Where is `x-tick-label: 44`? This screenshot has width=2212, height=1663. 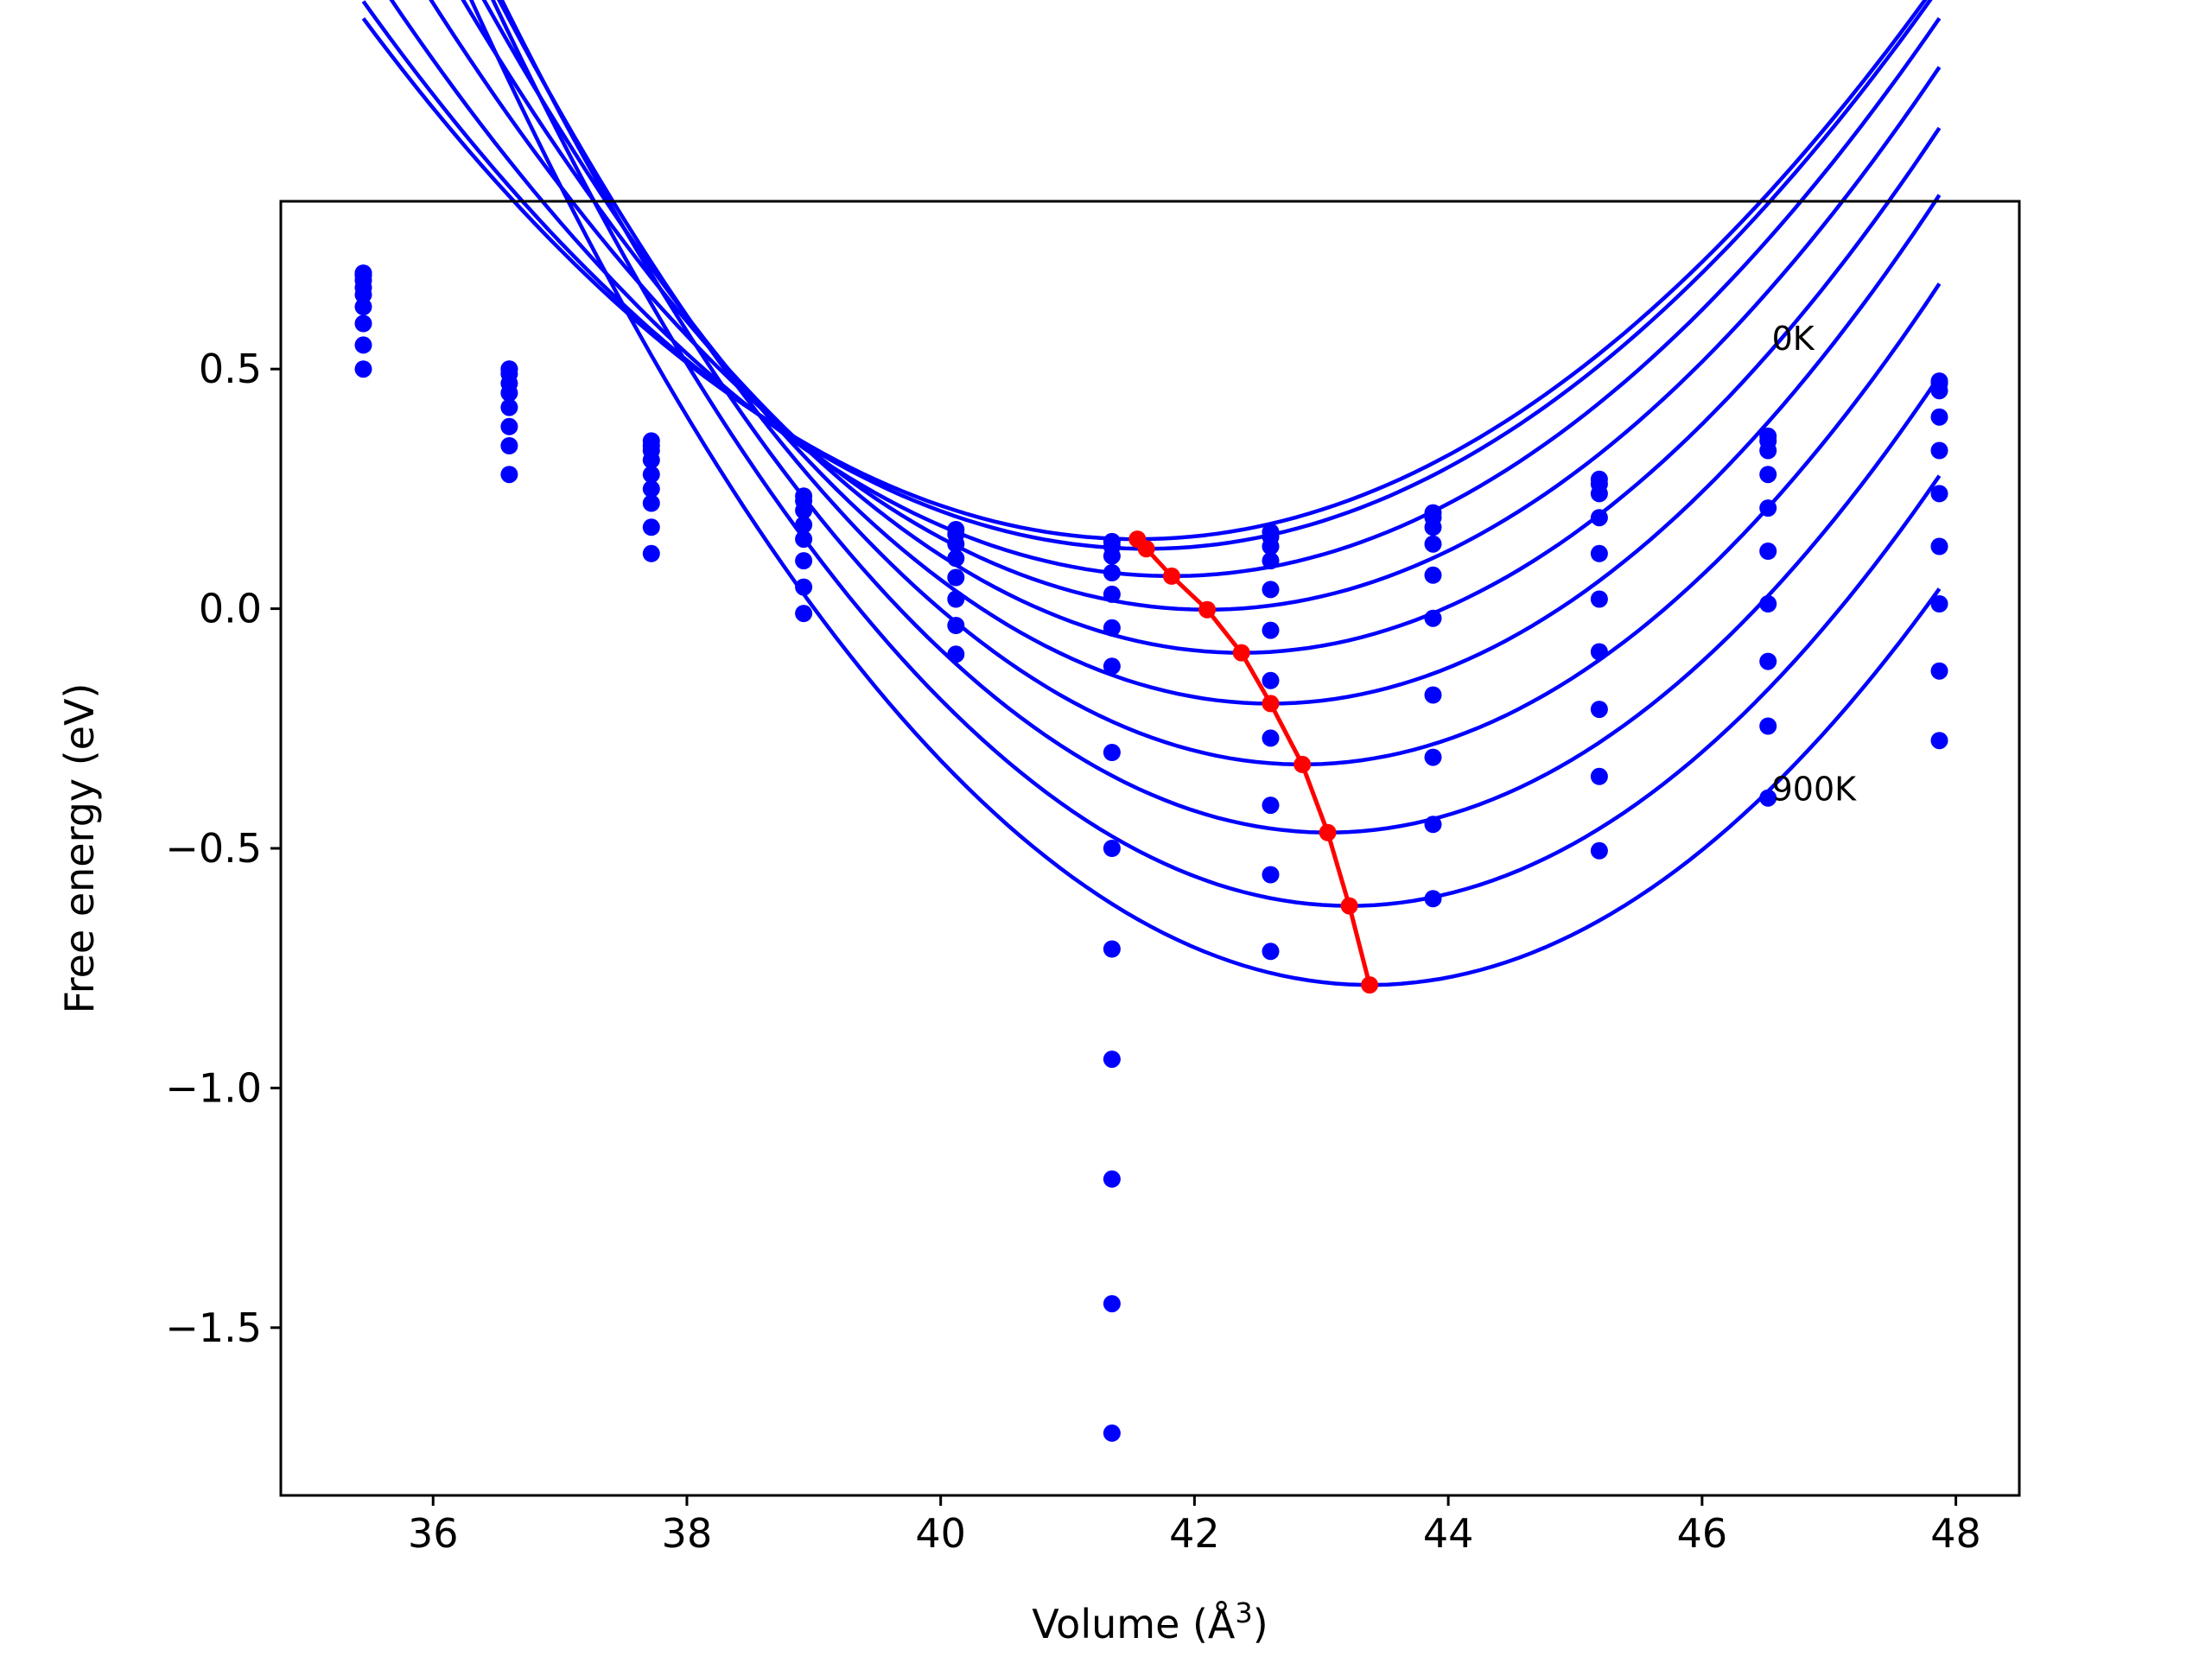
x-tick-label: 44 is located at coordinates (1448, 1534).